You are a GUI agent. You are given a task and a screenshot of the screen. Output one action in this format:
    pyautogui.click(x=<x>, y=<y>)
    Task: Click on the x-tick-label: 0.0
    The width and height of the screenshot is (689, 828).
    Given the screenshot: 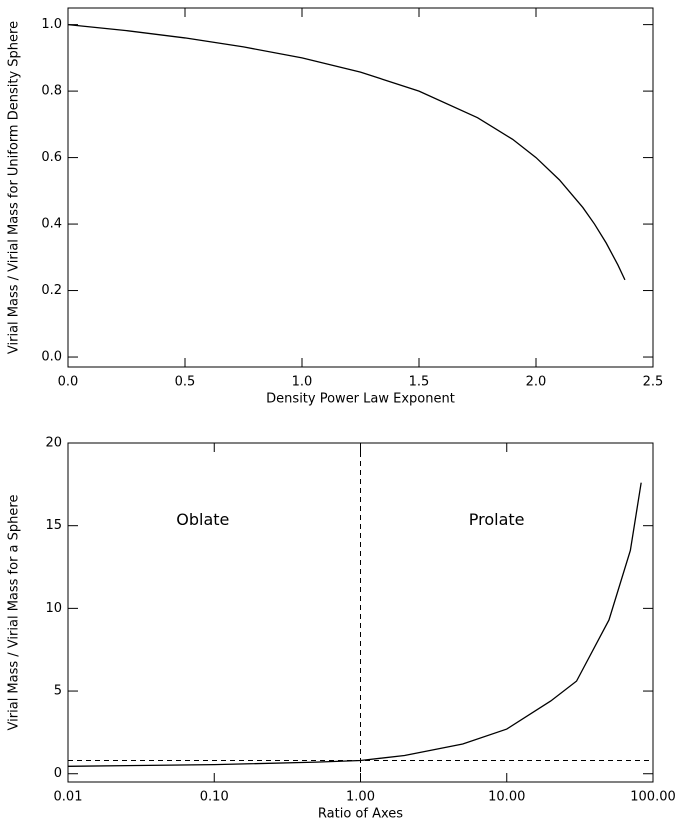 What is the action you would take?
    pyautogui.click(x=68, y=382)
    